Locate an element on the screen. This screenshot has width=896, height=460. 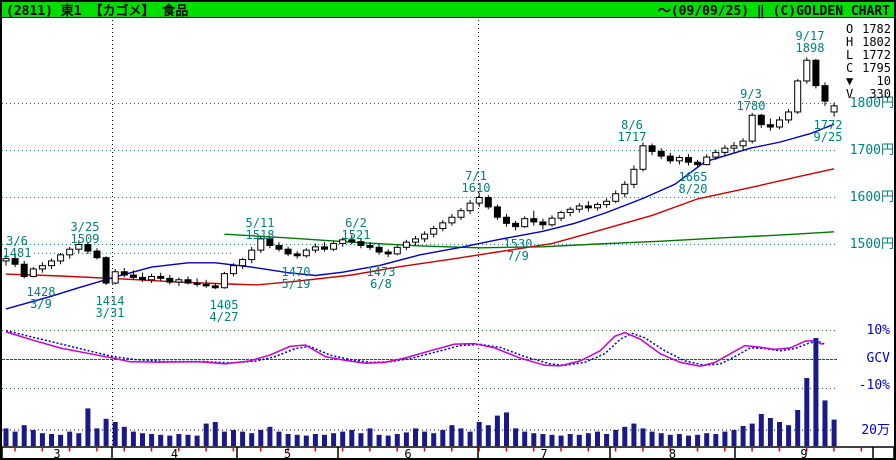
month-label: 9 is located at coordinates (804, 453).